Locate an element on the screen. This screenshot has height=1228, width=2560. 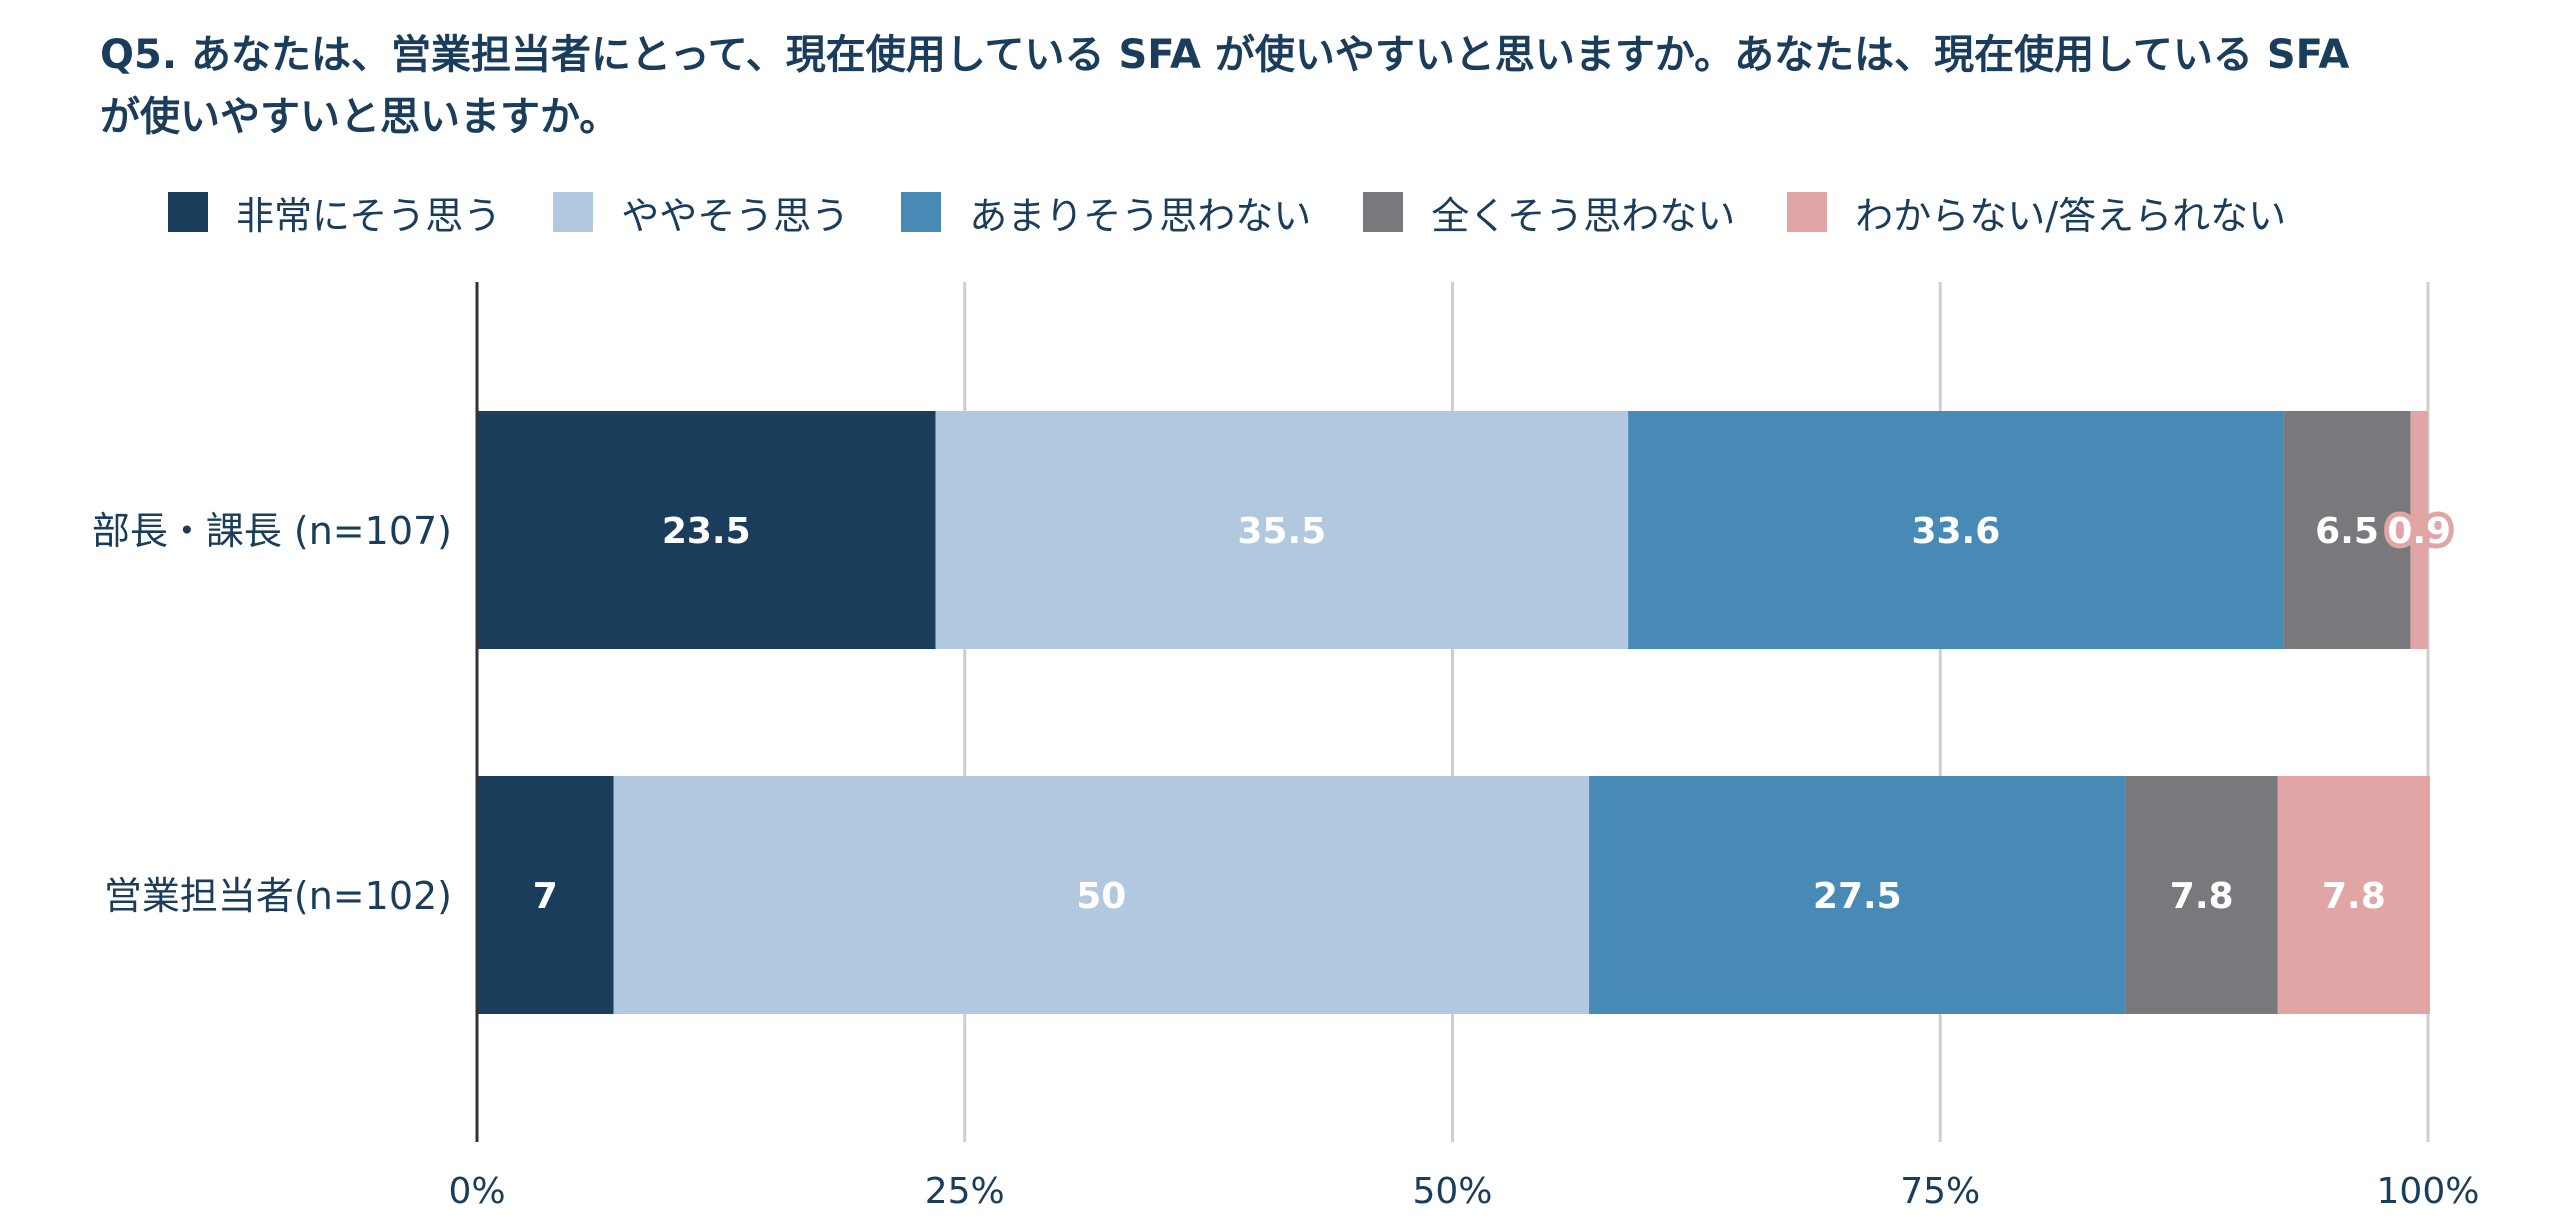
x-tick-label: 100% is located at coordinates (2428, 1191).